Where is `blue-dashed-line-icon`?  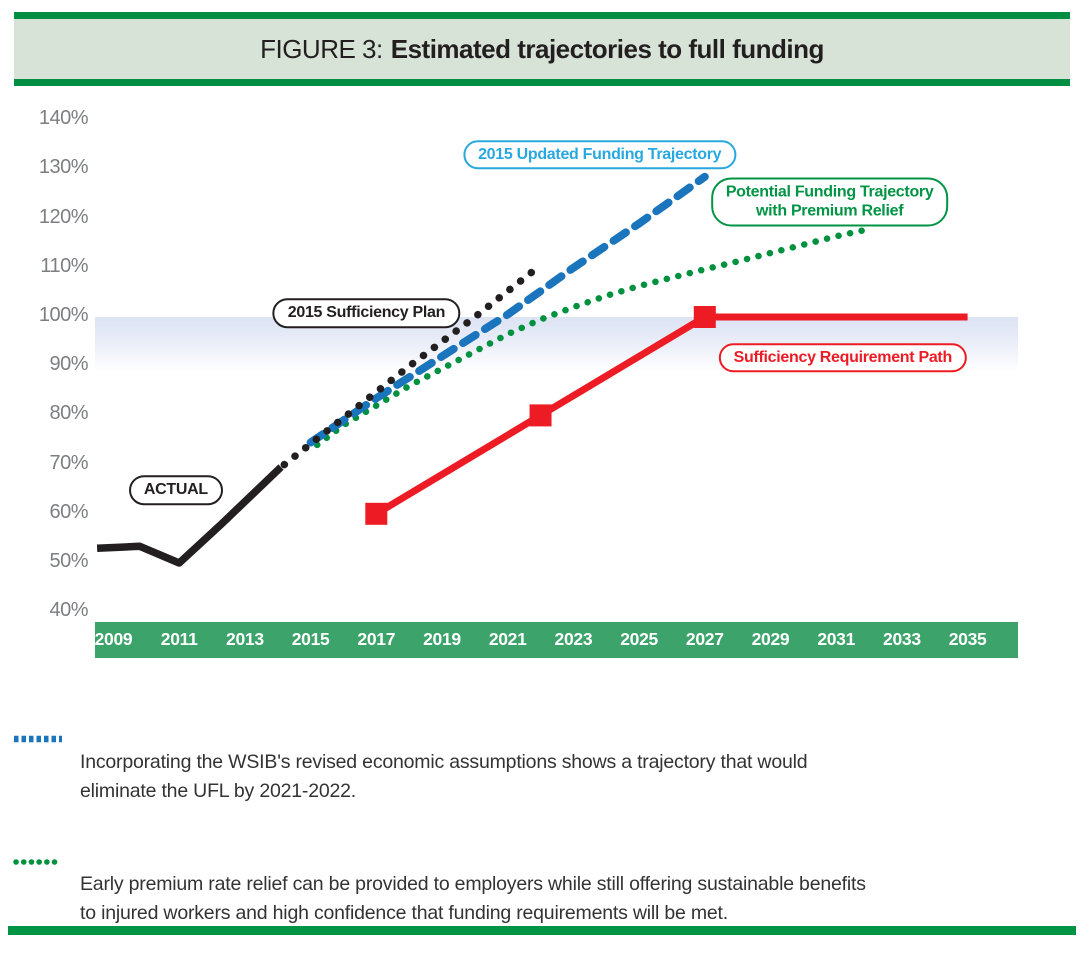 blue-dashed-line-icon is located at coordinates (38, 739).